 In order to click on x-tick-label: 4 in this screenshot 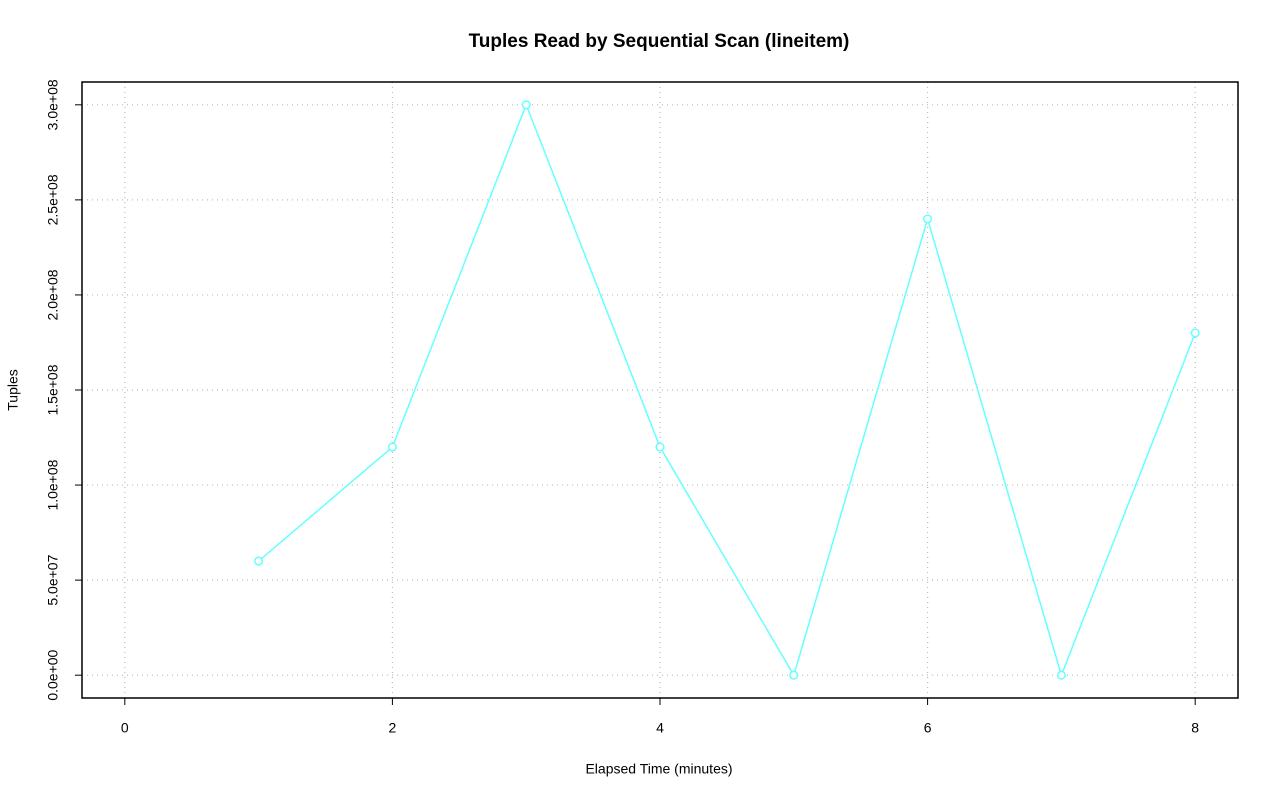, I will do `click(660, 728)`.